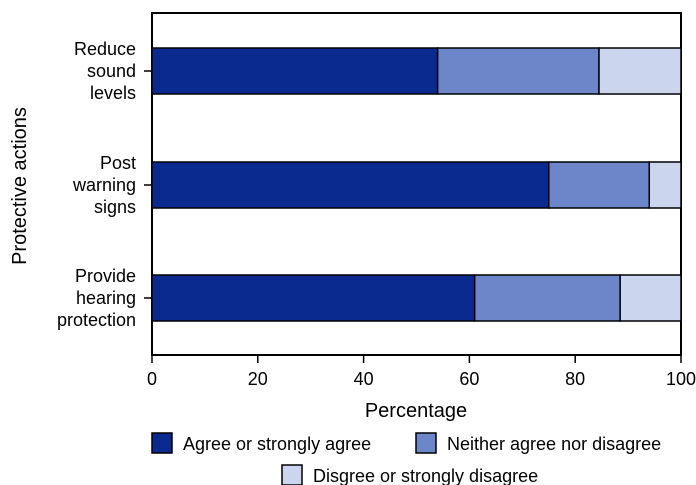 The image size is (696, 485). Describe the element at coordinates (575, 379) in the screenshot. I see `x-tick-label: 80` at that location.